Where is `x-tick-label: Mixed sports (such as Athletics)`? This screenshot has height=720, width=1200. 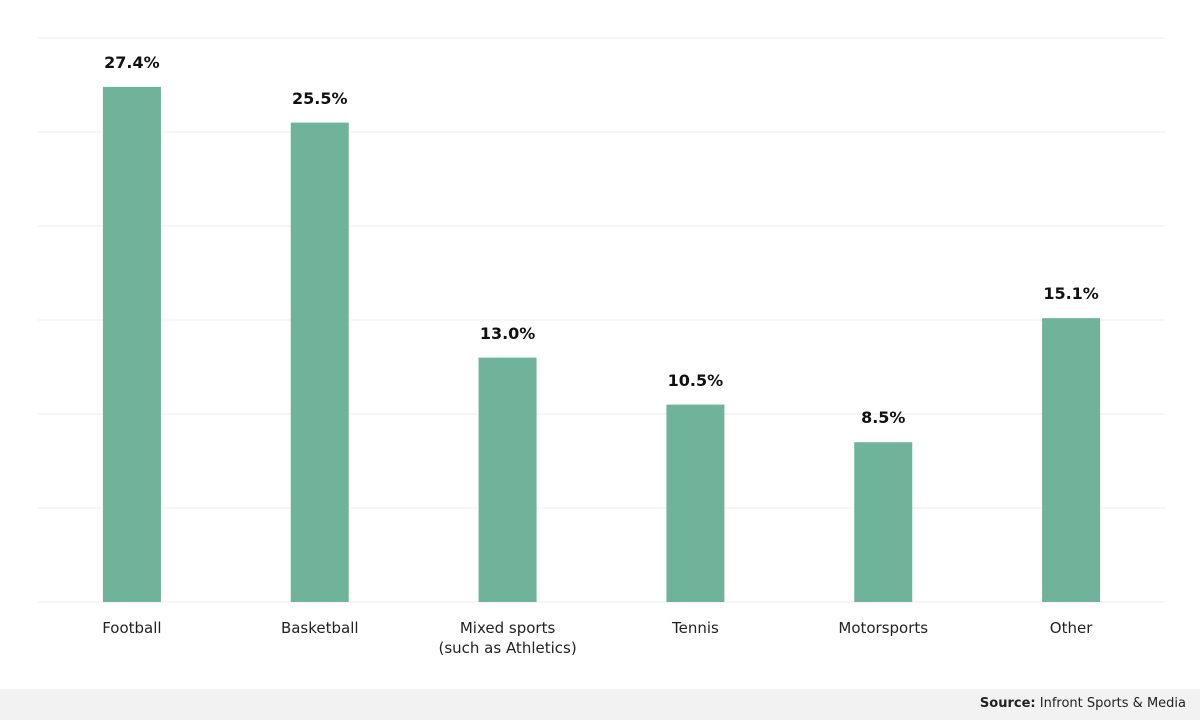 x-tick-label: Mixed sports (such as Athletics) is located at coordinates (507, 638).